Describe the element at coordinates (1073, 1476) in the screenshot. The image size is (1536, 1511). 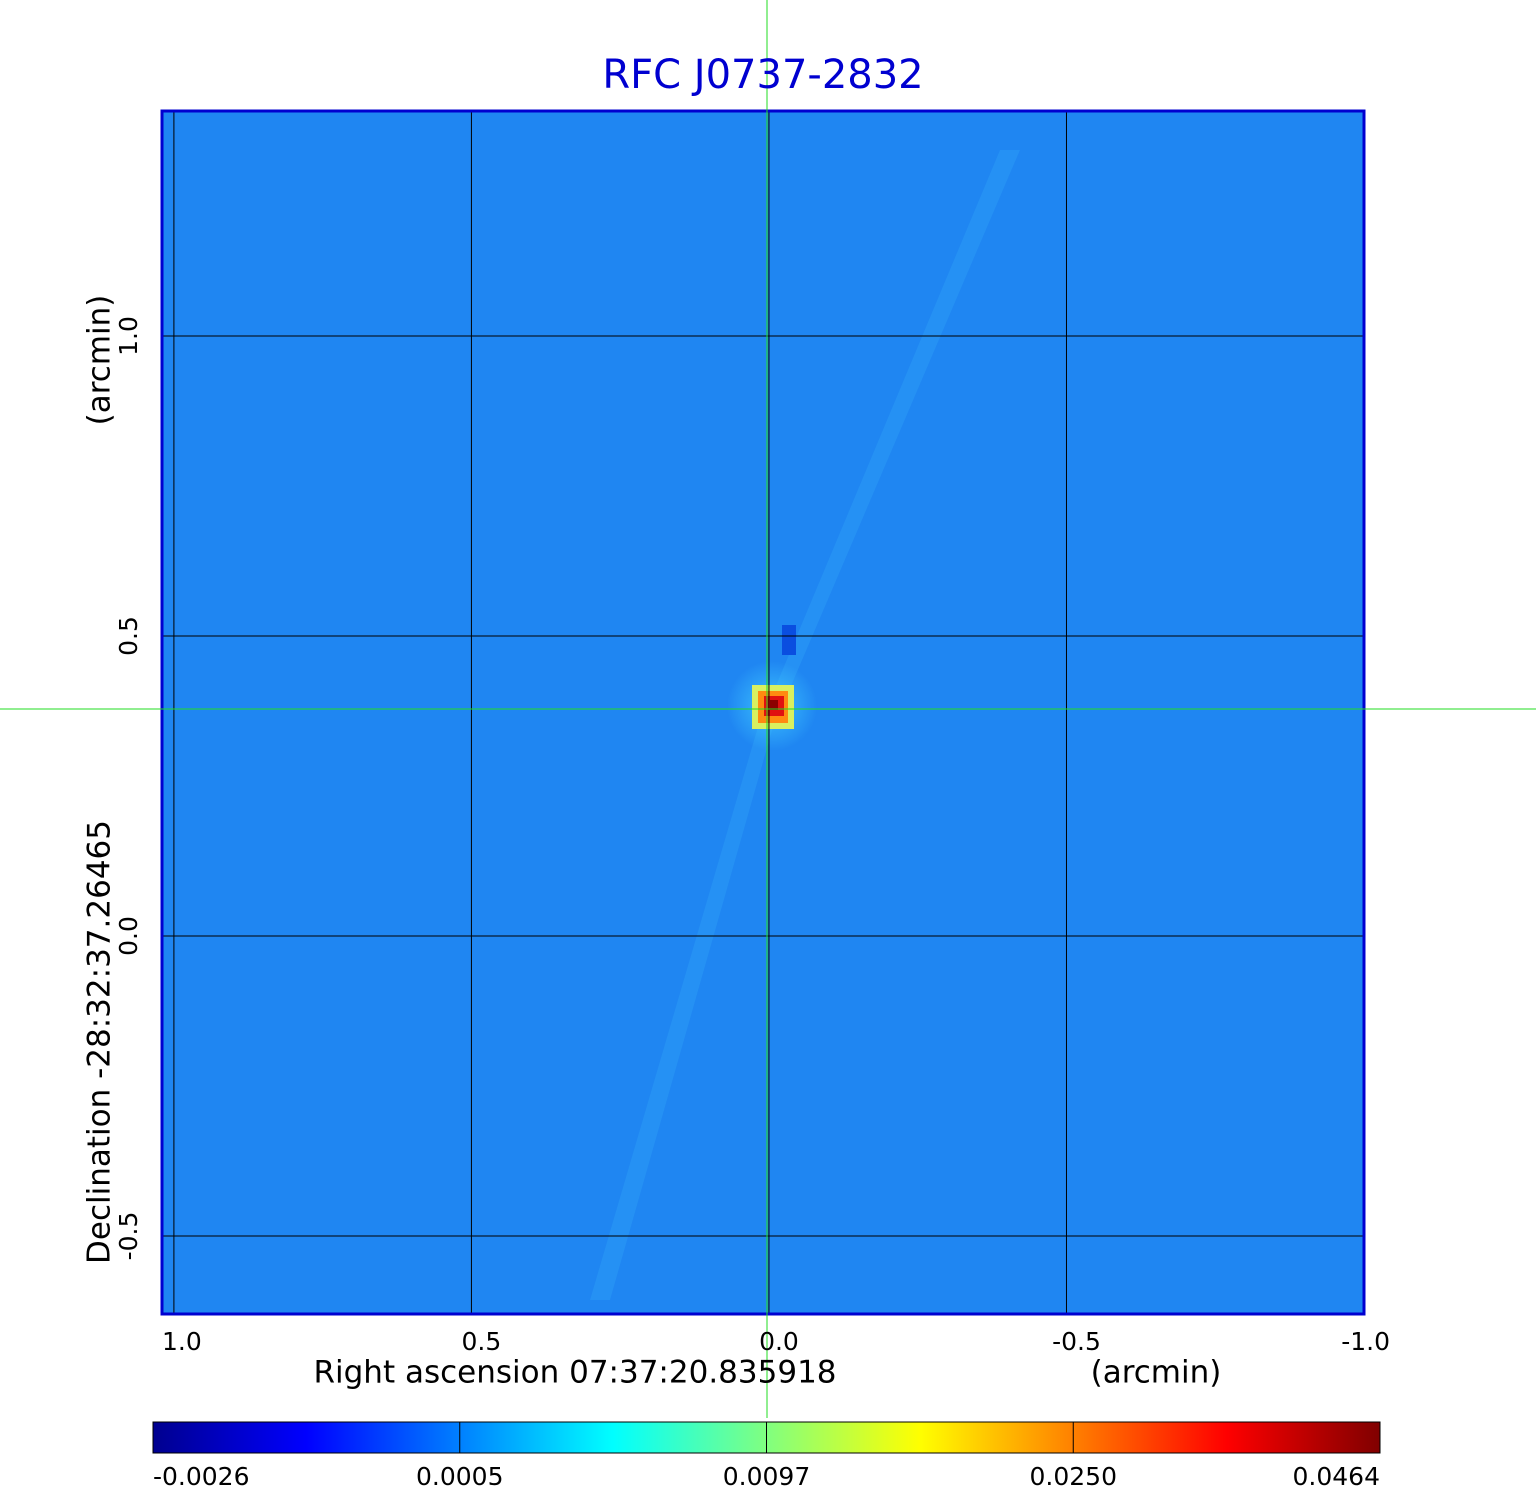
I see `colorbar-tick-label: 0.0250` at that location.